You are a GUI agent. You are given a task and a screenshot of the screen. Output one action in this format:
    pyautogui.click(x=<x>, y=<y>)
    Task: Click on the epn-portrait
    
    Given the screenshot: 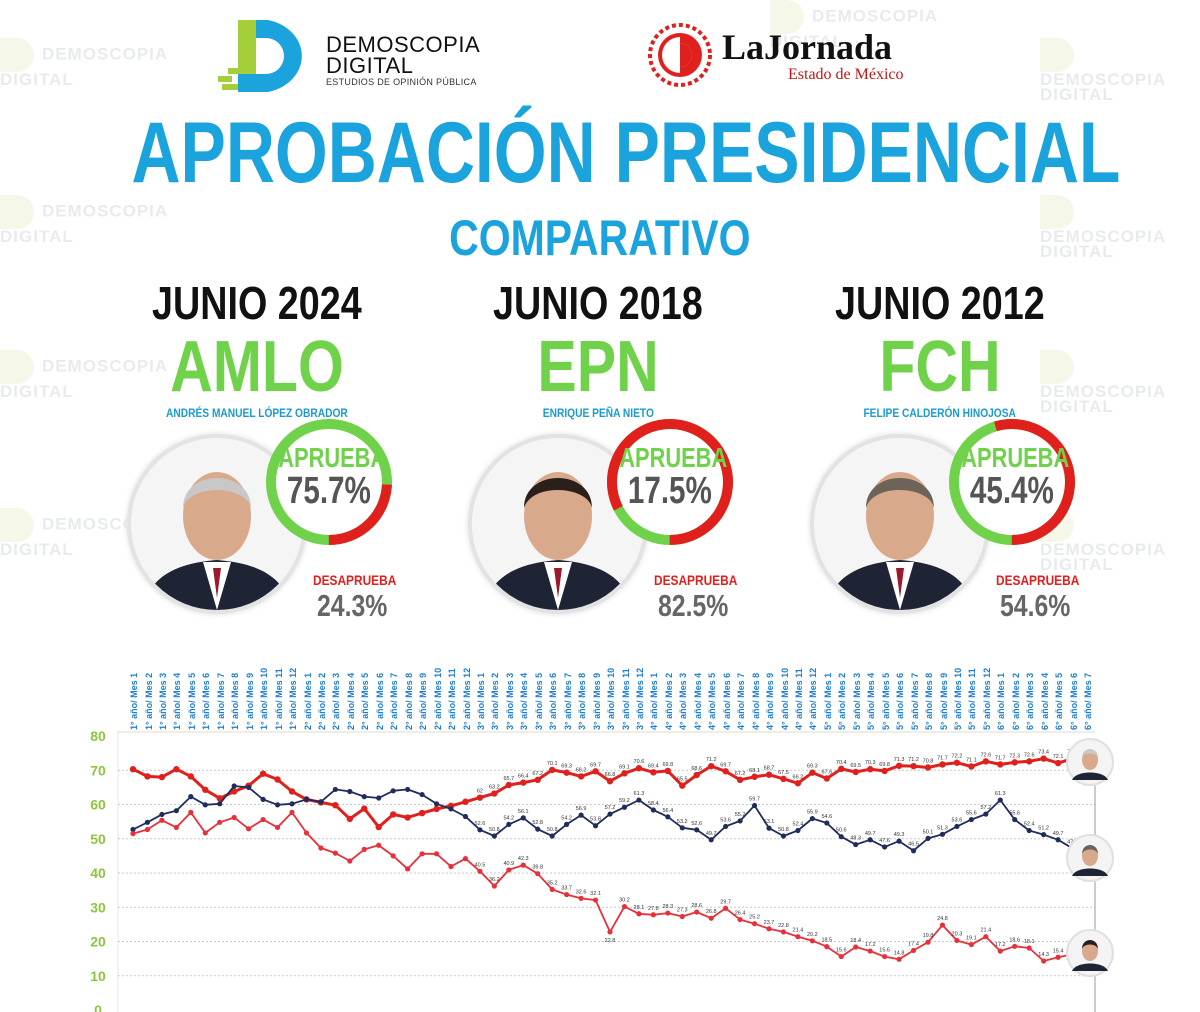 What is the action you would take?
    pyautogui.click(x=558, y=524)
    